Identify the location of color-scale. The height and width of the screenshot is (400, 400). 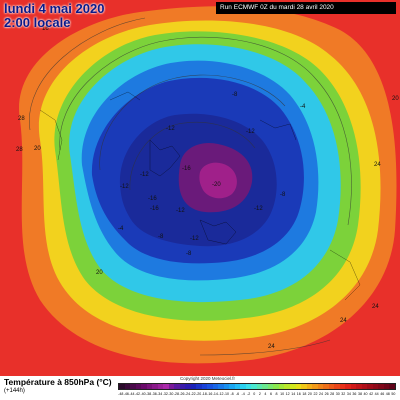
(257, 386).